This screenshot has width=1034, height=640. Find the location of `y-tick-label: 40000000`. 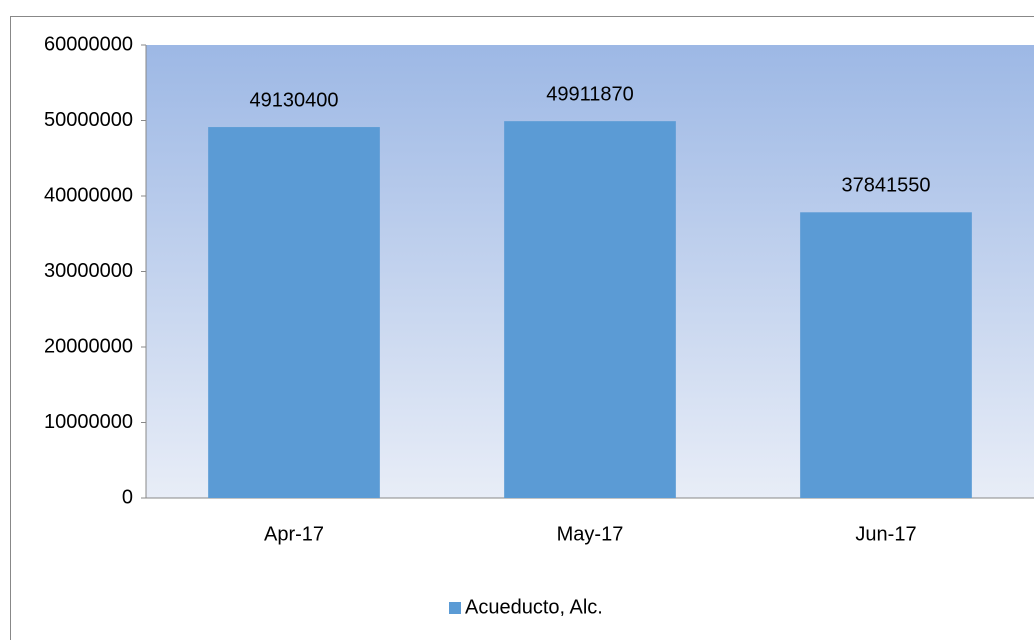

y-tick-label: 40000000 is located at coordinates (88, 195).